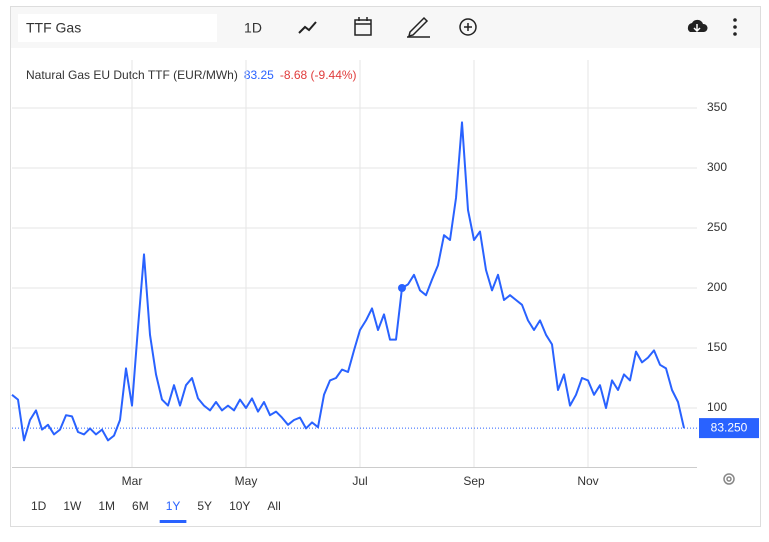  What do you see at coordinates (173, 506) in the screenshot?
I see `range-button: 1Y` at bounding box center [173, 506].